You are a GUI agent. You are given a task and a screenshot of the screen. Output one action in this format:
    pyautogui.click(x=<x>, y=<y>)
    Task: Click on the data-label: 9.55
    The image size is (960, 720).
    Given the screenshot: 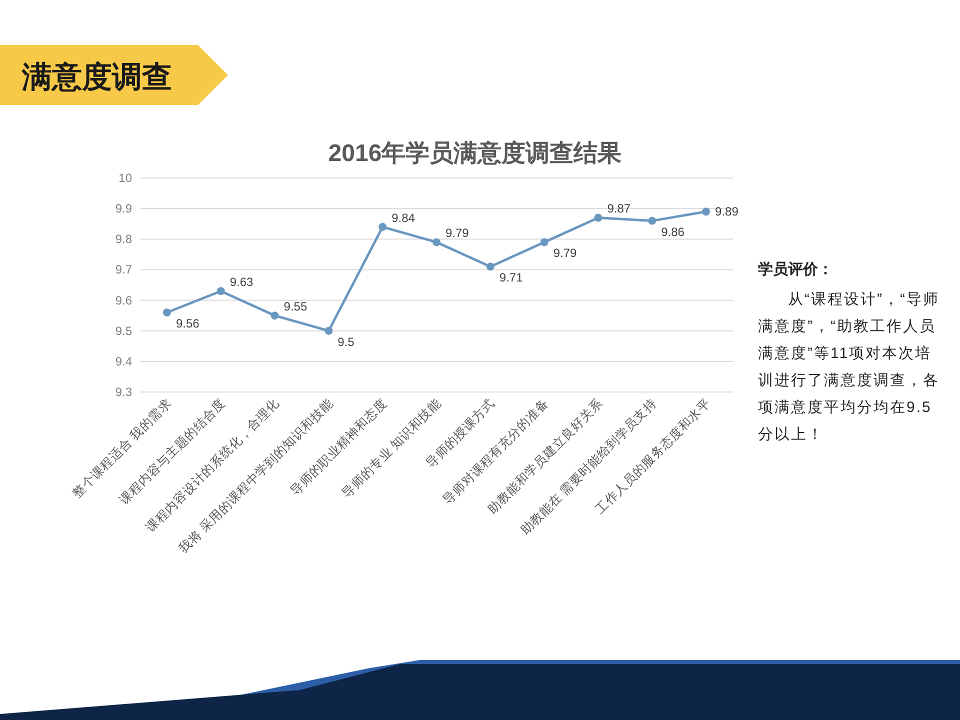 What is the action you would take?
    pyautogui.click(x=296, y=307)
    